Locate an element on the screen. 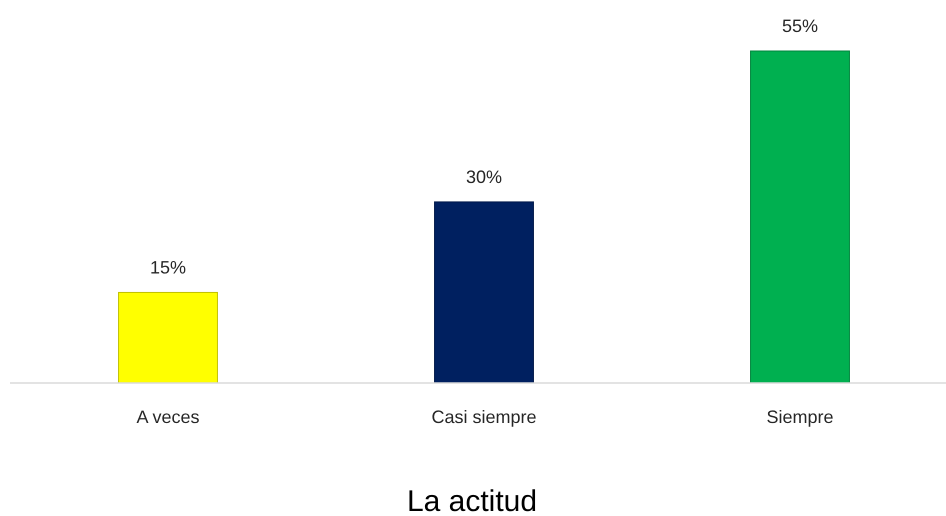 This screenshot has height=516, width=946. x-tick-label: Siempre is located at coordinates (800, 417).